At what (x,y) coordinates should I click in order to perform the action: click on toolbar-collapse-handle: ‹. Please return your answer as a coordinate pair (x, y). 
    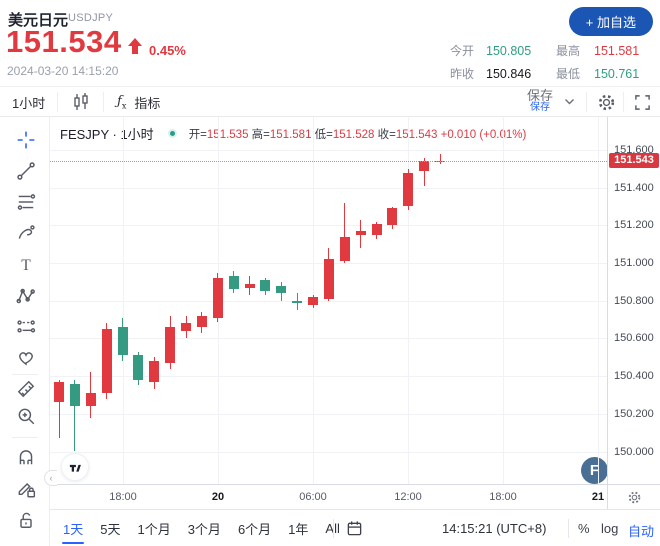
    Looking at the image, I should click on (50, 478).